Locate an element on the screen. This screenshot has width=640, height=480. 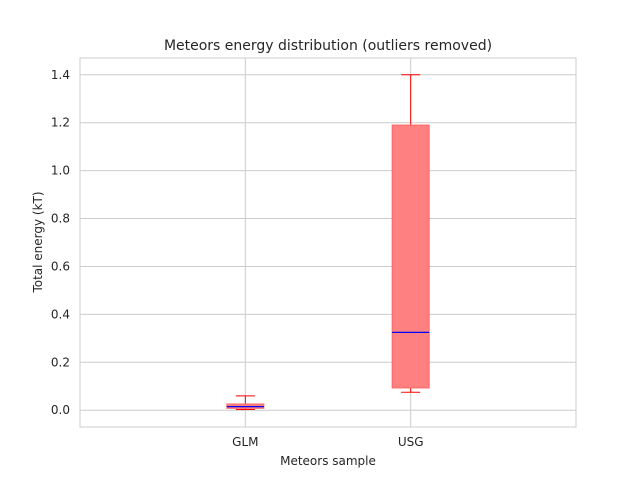
x-tick-labels: GLM USG is located at coordinates (327, 442).